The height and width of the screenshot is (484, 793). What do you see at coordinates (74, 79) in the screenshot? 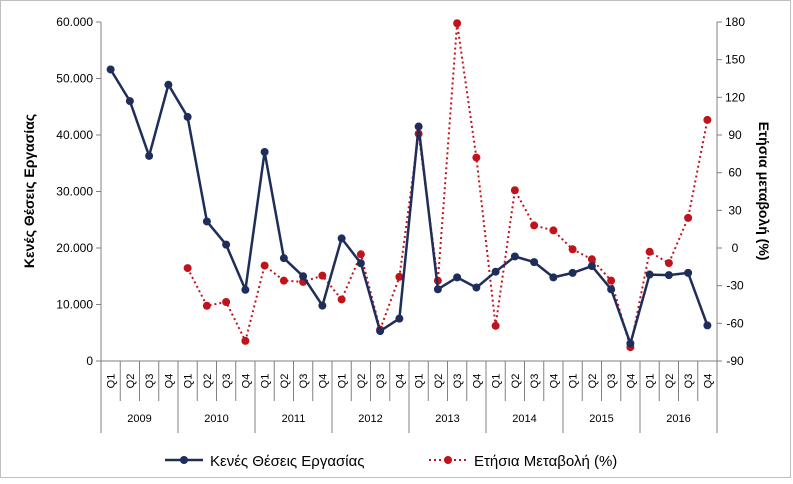
I see `left-tick-label: 50.000` at bounding box center [74, 79].